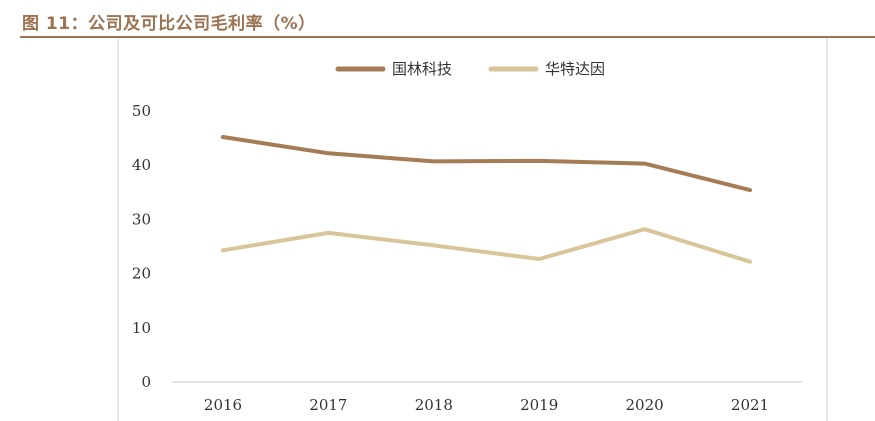 The image size is (875, 421). I want to click on x-tick-label: 2020, so click(645, 405).